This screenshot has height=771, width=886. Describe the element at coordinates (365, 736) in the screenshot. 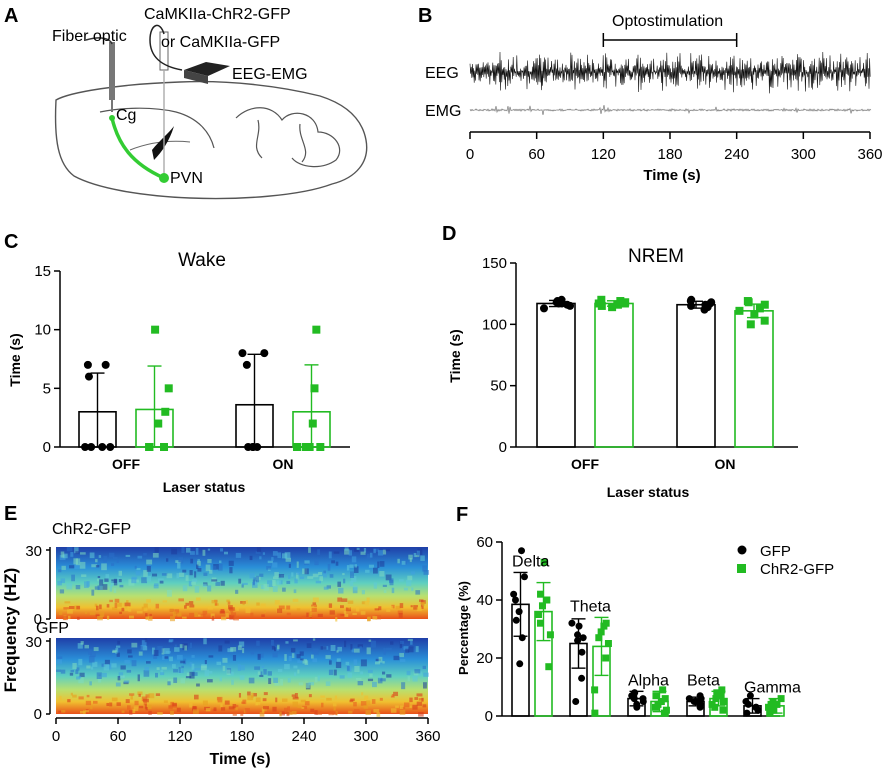

I see `e-x-tick-label: 300` at that location.